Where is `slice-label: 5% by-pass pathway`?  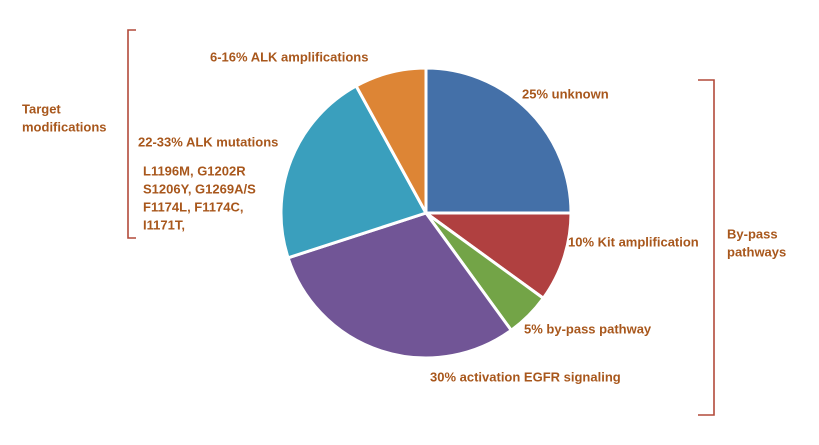 slice-label: 5% by-pass pathway is located at coordinates (588, 328).